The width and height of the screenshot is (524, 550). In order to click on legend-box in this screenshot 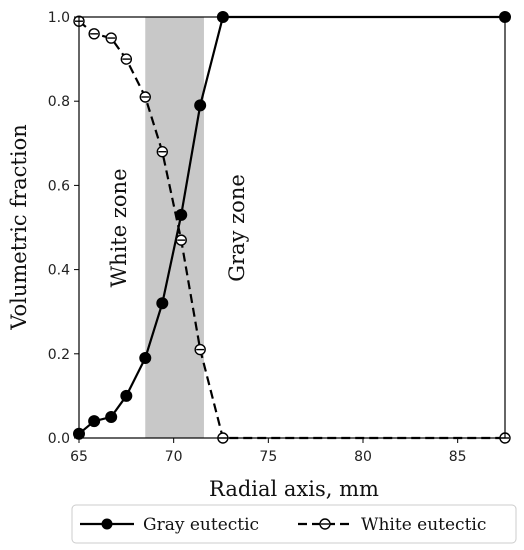, I will do `click(294, 524)`.